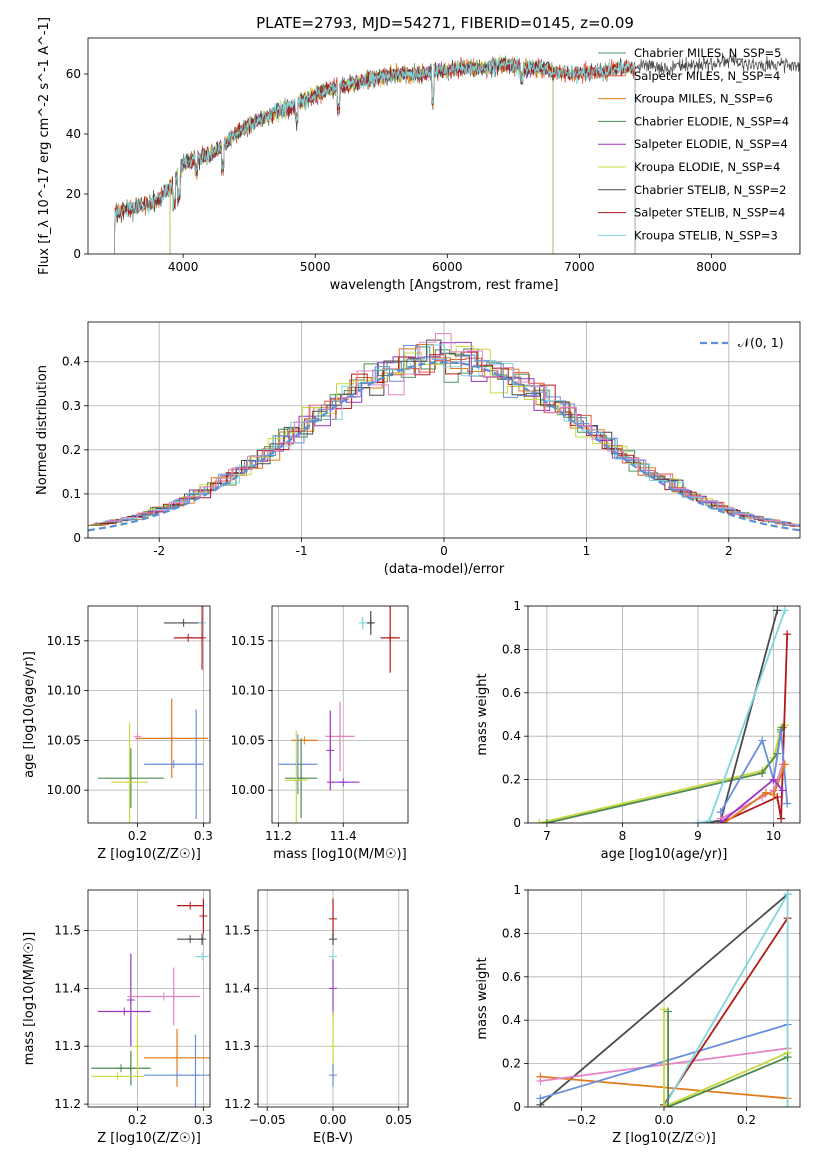 The height and width of the screenshot is (1170, 819). I want to click on x-tick-label: −0.05, so click(267, 1120).